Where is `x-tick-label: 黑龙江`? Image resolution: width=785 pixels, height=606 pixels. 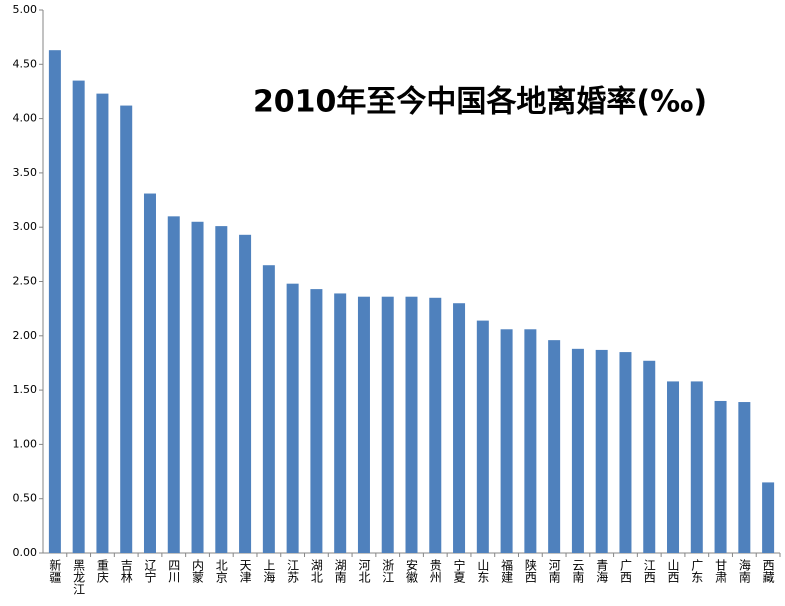
x-tick-label: 黑龙江 is located at coordinates (79, 577).